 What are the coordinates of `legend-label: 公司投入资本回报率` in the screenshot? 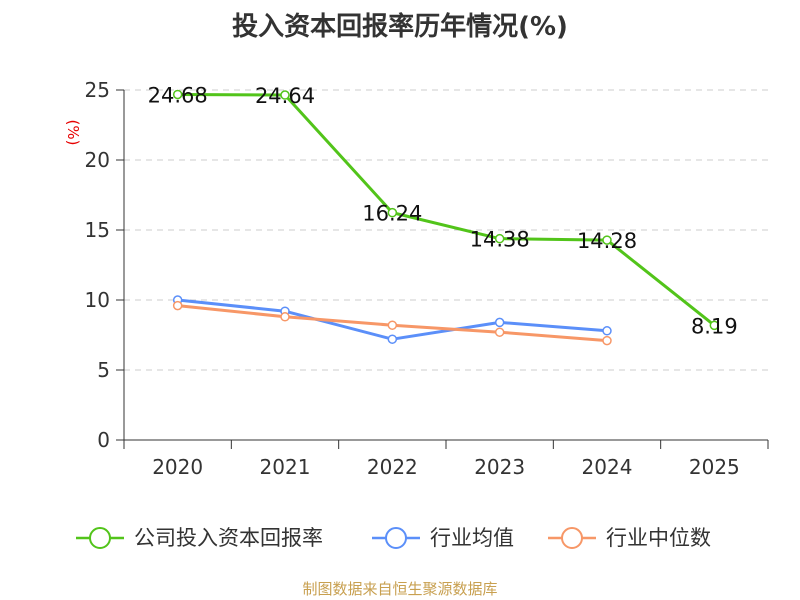 It's located at (228, 538).